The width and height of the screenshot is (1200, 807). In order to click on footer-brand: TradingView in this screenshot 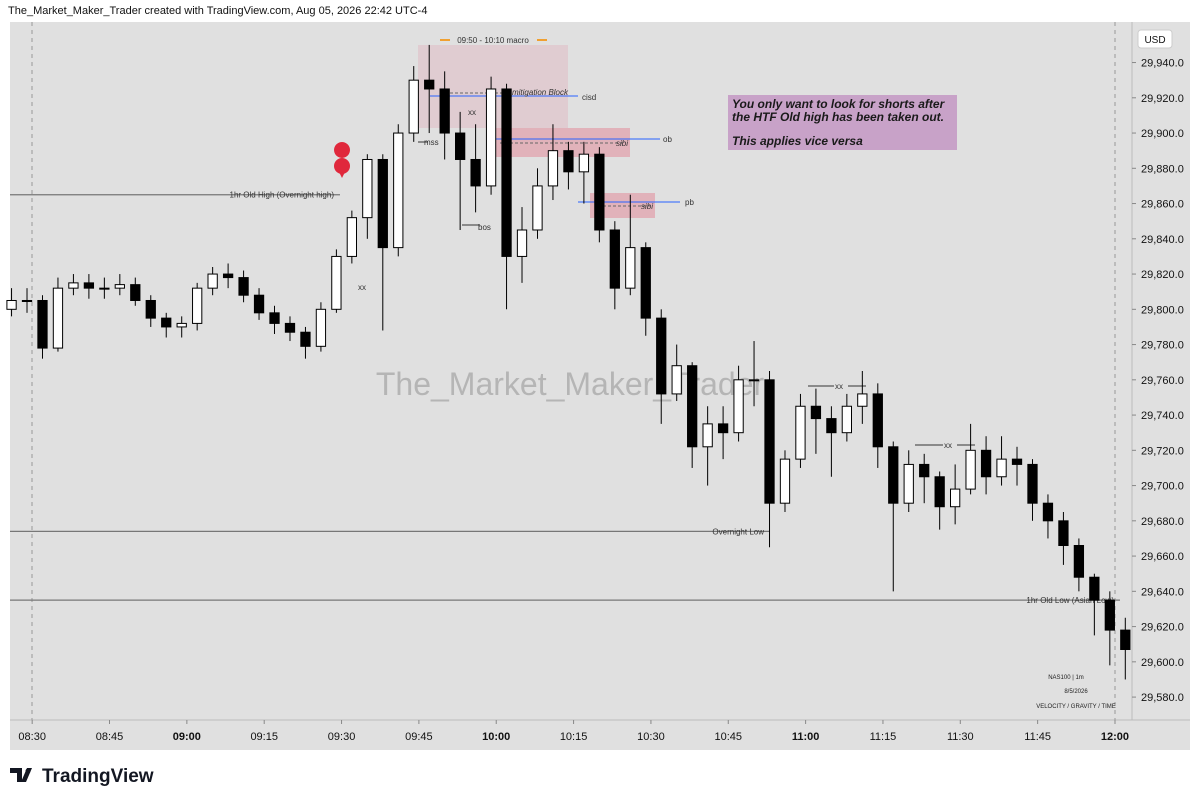, I will do `click(98, 776)`.